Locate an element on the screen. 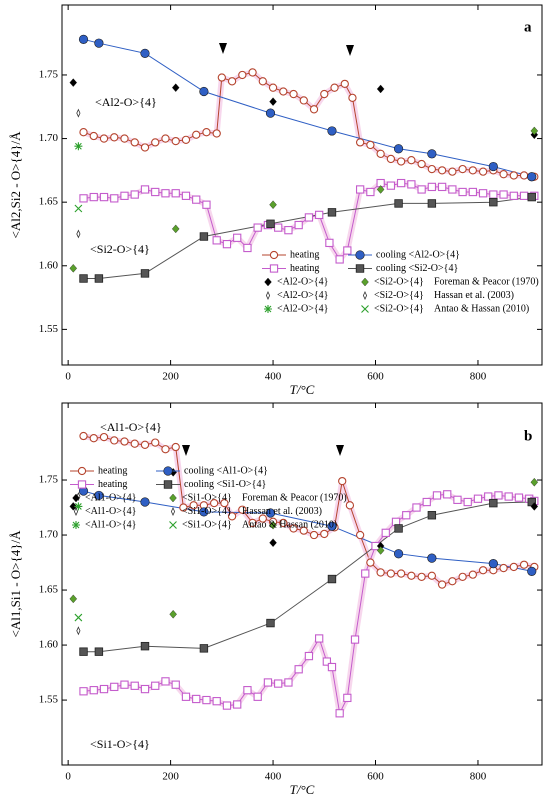  legend-label: <Al1-O>{4} is located at coordinates (110, 524).